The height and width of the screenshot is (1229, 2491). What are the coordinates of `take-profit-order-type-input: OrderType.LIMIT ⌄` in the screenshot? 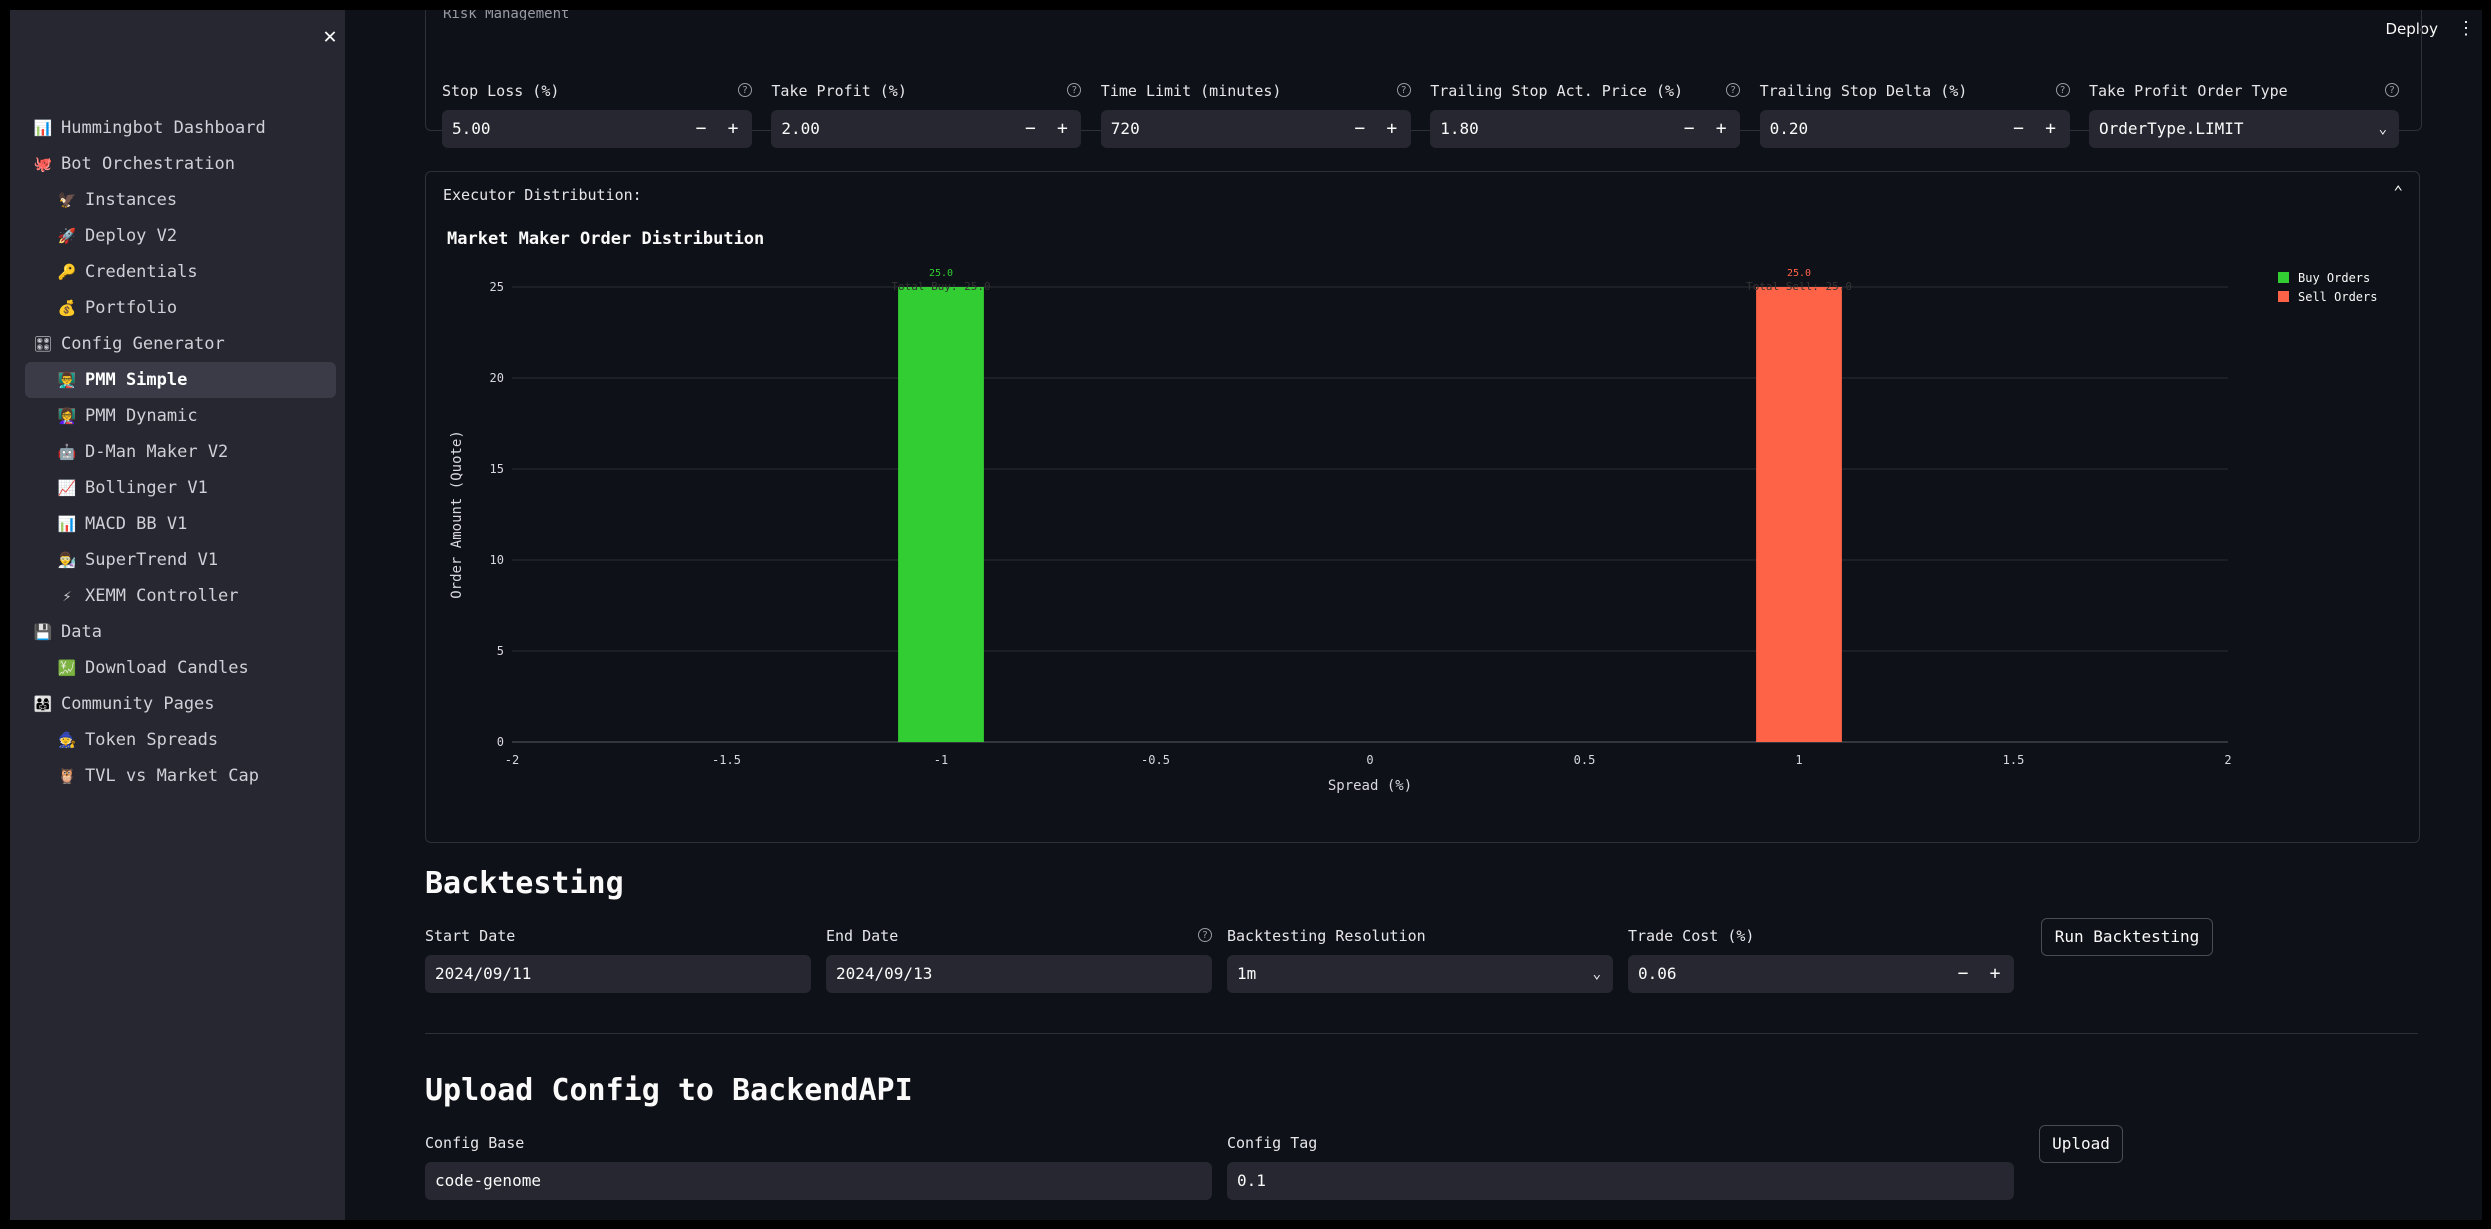 It's located at (2244, 129).